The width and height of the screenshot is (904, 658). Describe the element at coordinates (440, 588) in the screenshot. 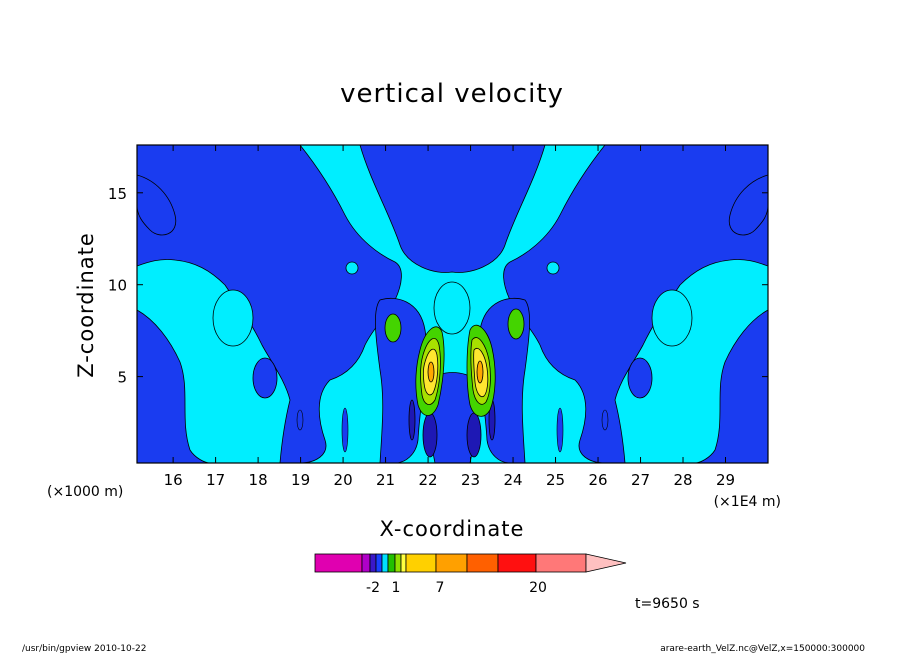

I see `colorbar-label: 7` at that location.